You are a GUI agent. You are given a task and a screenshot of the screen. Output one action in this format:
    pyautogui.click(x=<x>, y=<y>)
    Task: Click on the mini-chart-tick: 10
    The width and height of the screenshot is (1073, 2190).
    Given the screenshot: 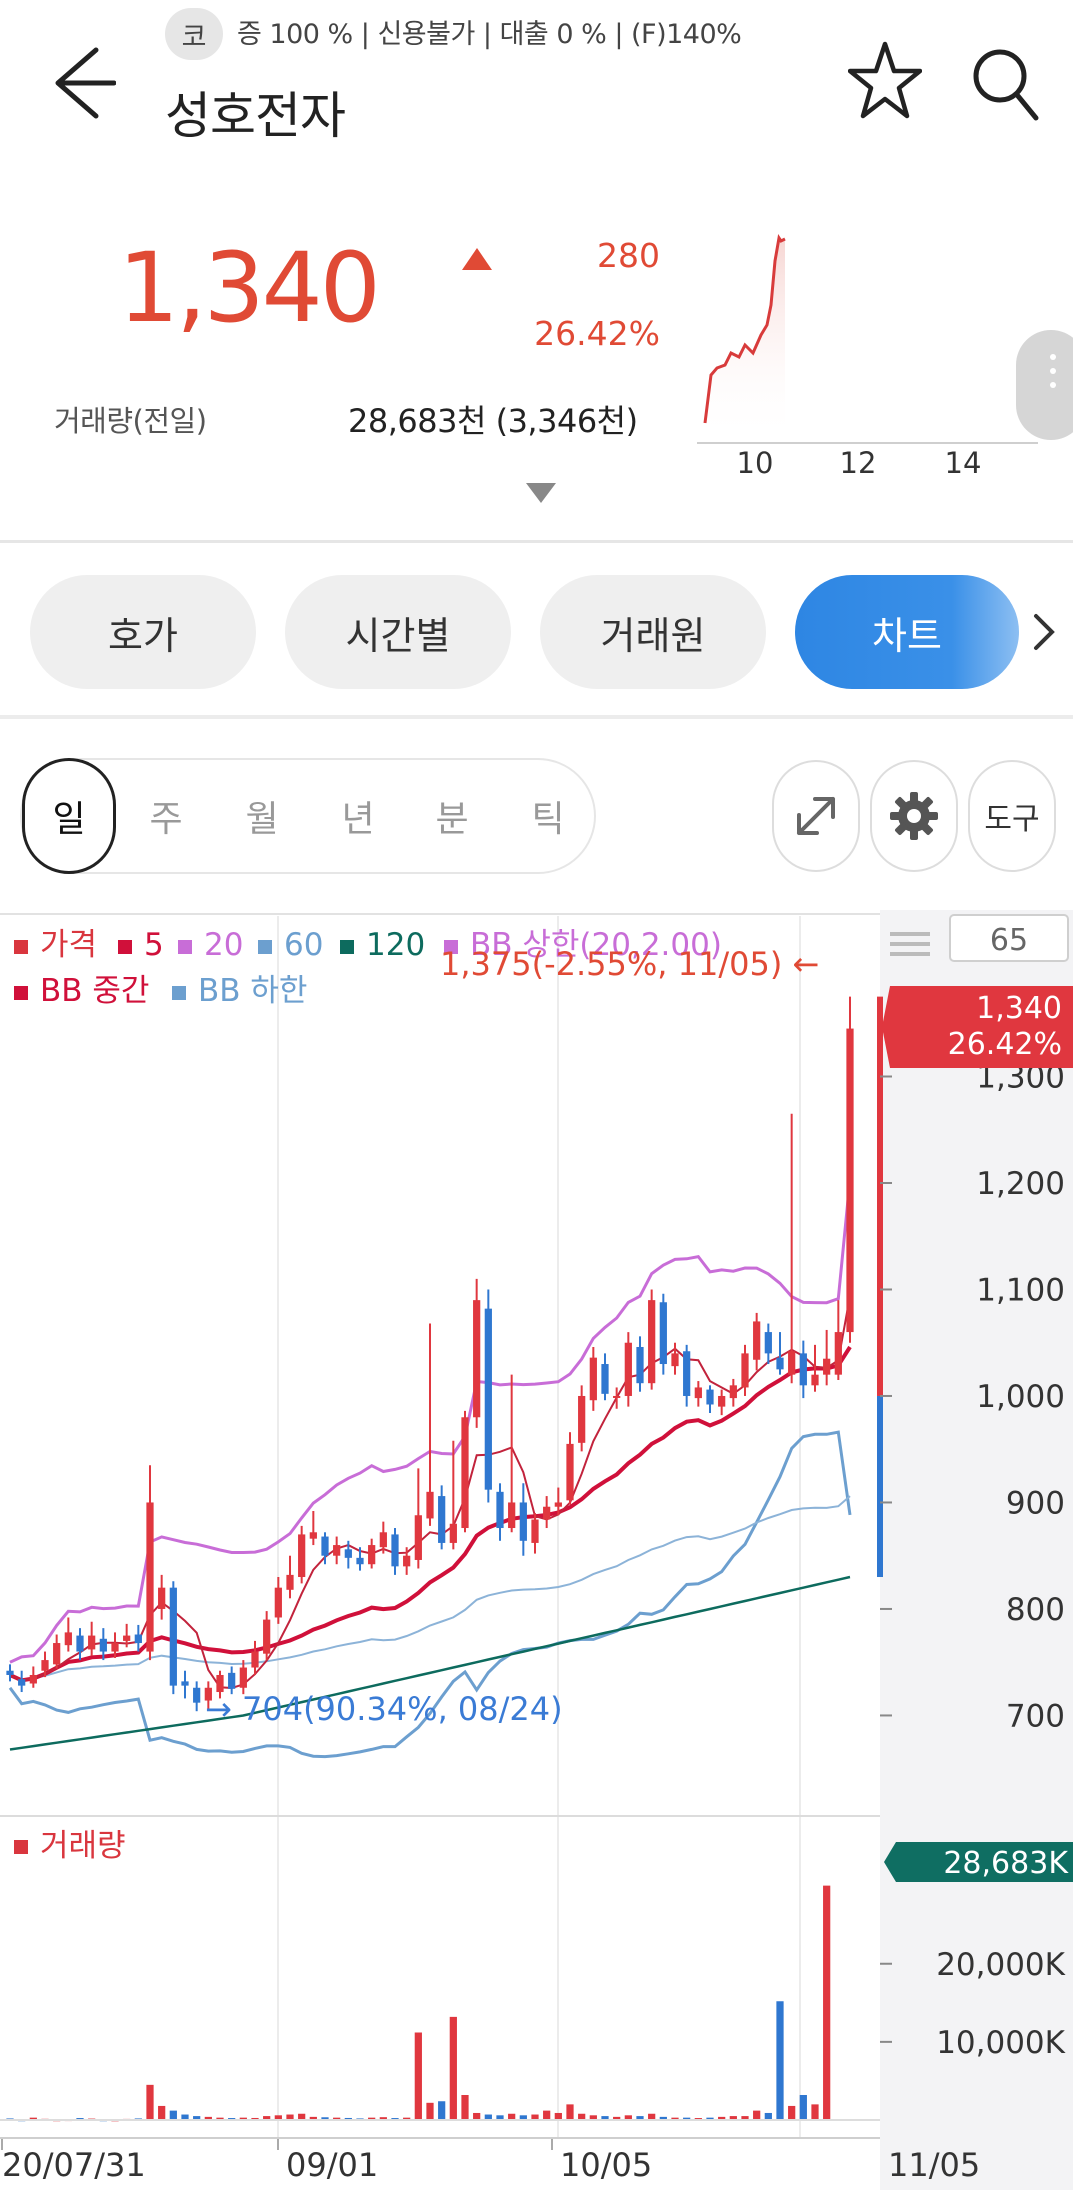 What is the action you would take?
    pyautogui.click(x=755, y=463)
    